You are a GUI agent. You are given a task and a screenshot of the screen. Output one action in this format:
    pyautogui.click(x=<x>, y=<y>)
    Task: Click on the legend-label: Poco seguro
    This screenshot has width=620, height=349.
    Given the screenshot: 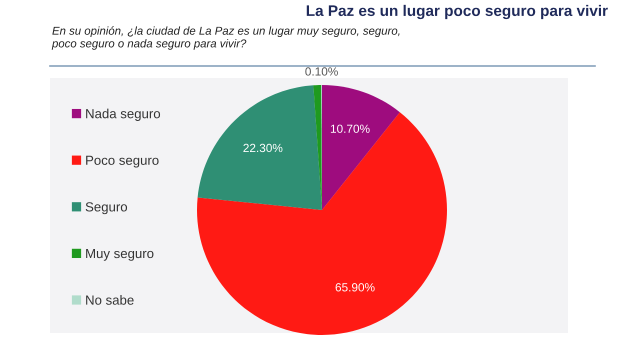 What is the action you would take?
    pyautogui.click(x=122, y=162)
    